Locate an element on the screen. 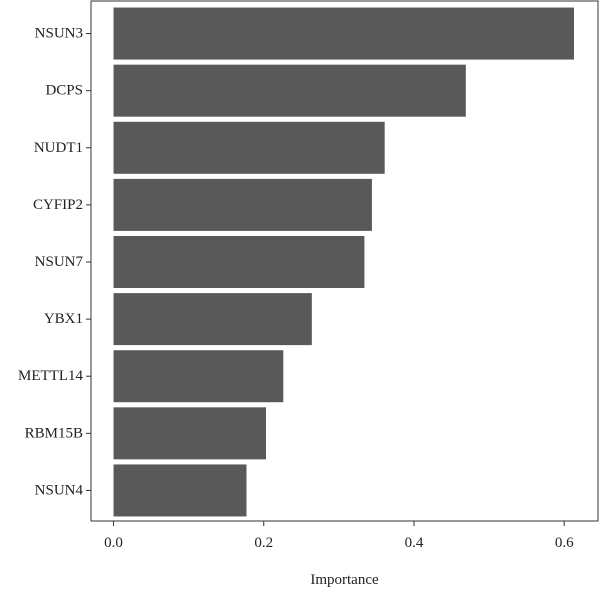 This screenshot has width=600, height=594. y-tick-label: NUDT1 is located at coordinates (58, 148).